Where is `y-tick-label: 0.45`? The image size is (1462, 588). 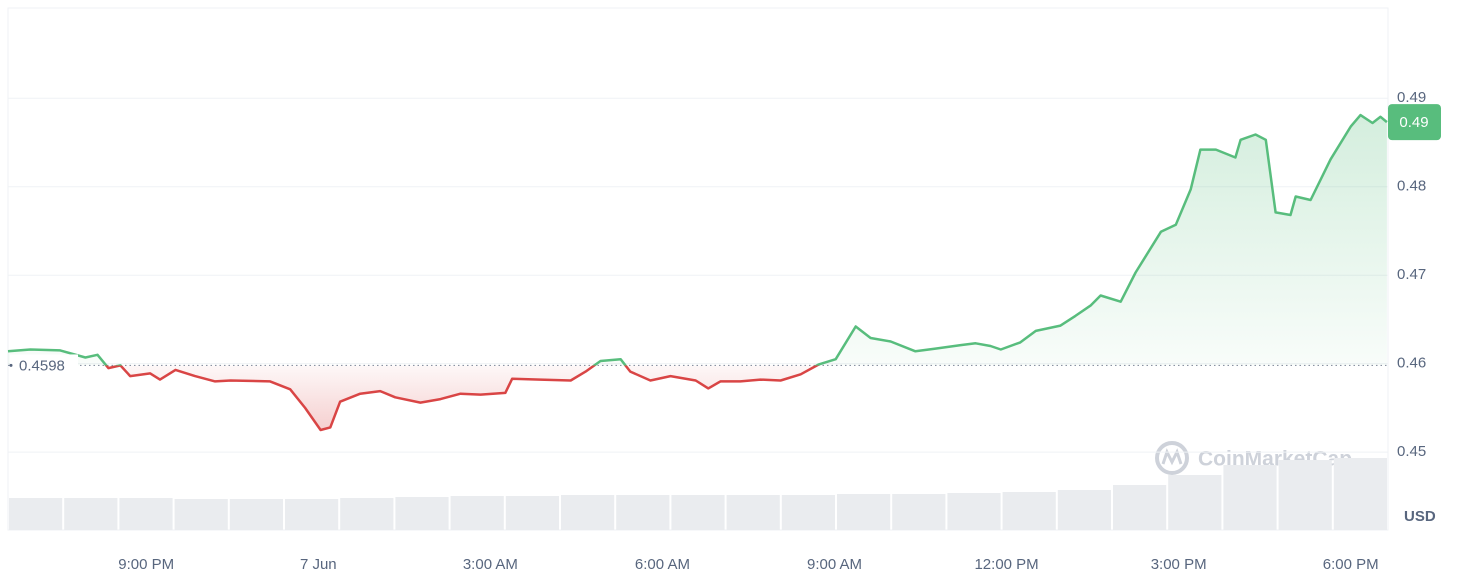
y-tick-label: 0.45 is located at coordinates (1411, 451).